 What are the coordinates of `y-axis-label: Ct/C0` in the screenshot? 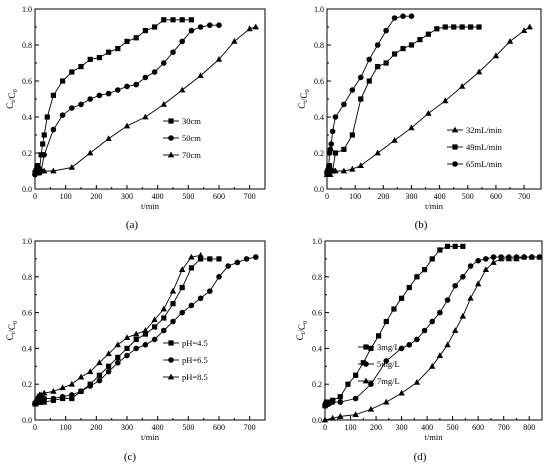 It's located at (12, 99).